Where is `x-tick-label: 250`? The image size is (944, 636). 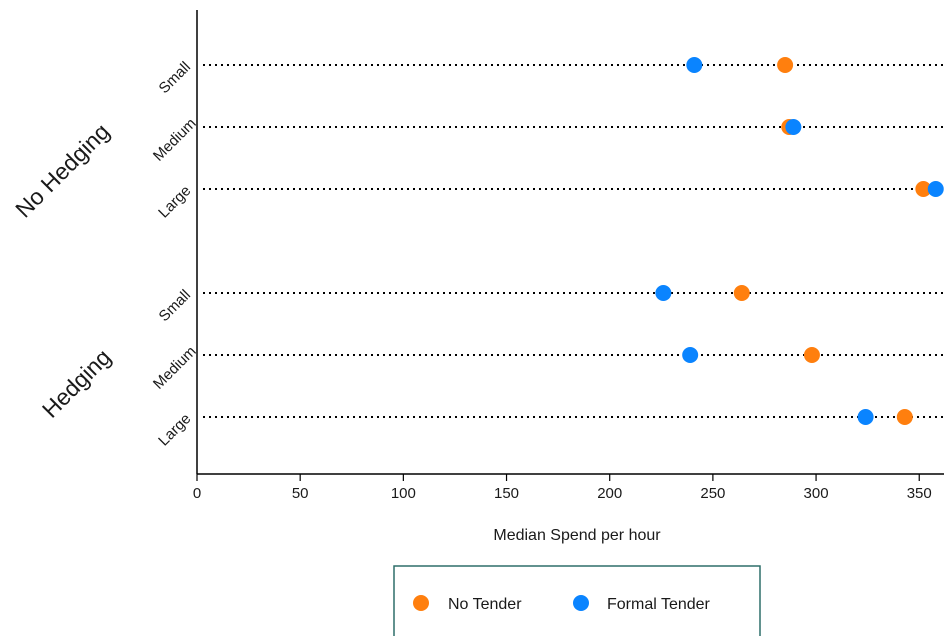 x-tick-label: 250 is located at coordinates (712, 493).